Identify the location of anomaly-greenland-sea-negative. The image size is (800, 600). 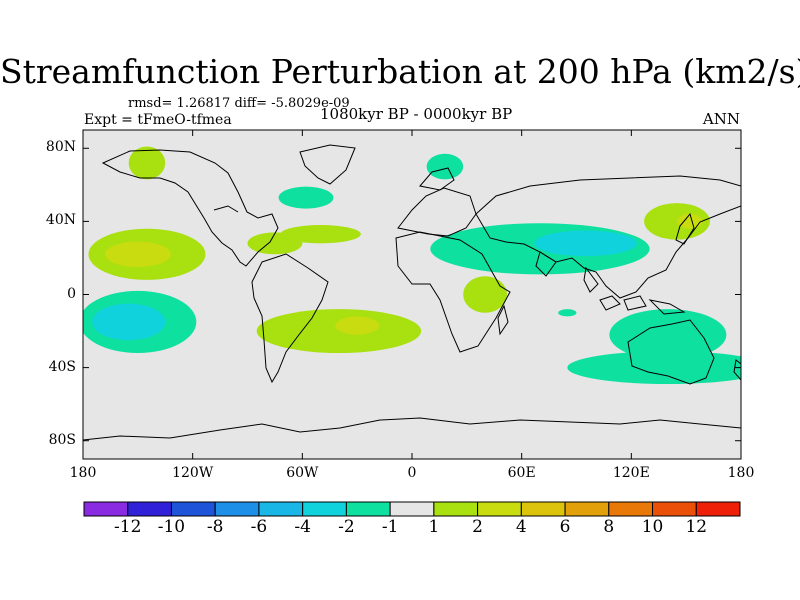
(445, 166).